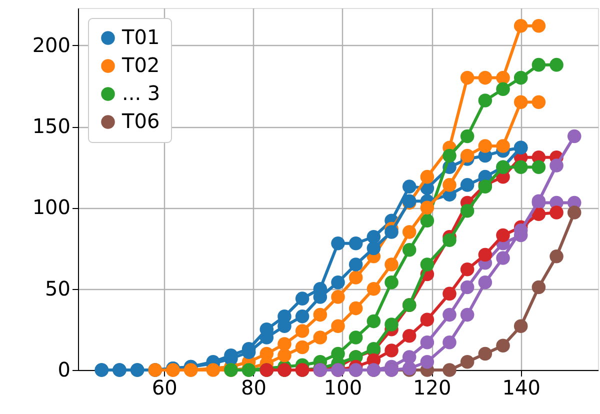 Image resolution: width=600 pixels, height=414 pixels. I want to click on legend-label: T02, so click(140, 65).